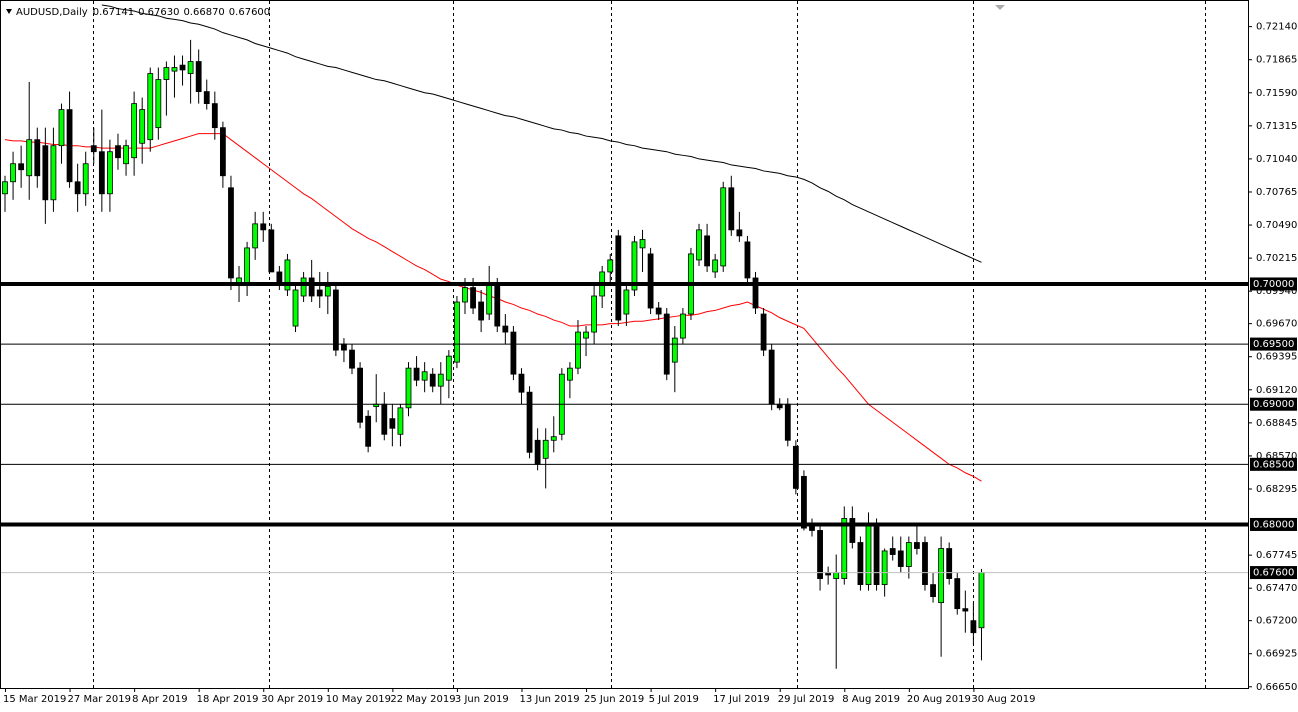 The width and height of the screenshot is (1298, 712). Describe the element at coordinates (1276, 357) in the screenshot. I see `y-tick-label: 0.69395` at that location.